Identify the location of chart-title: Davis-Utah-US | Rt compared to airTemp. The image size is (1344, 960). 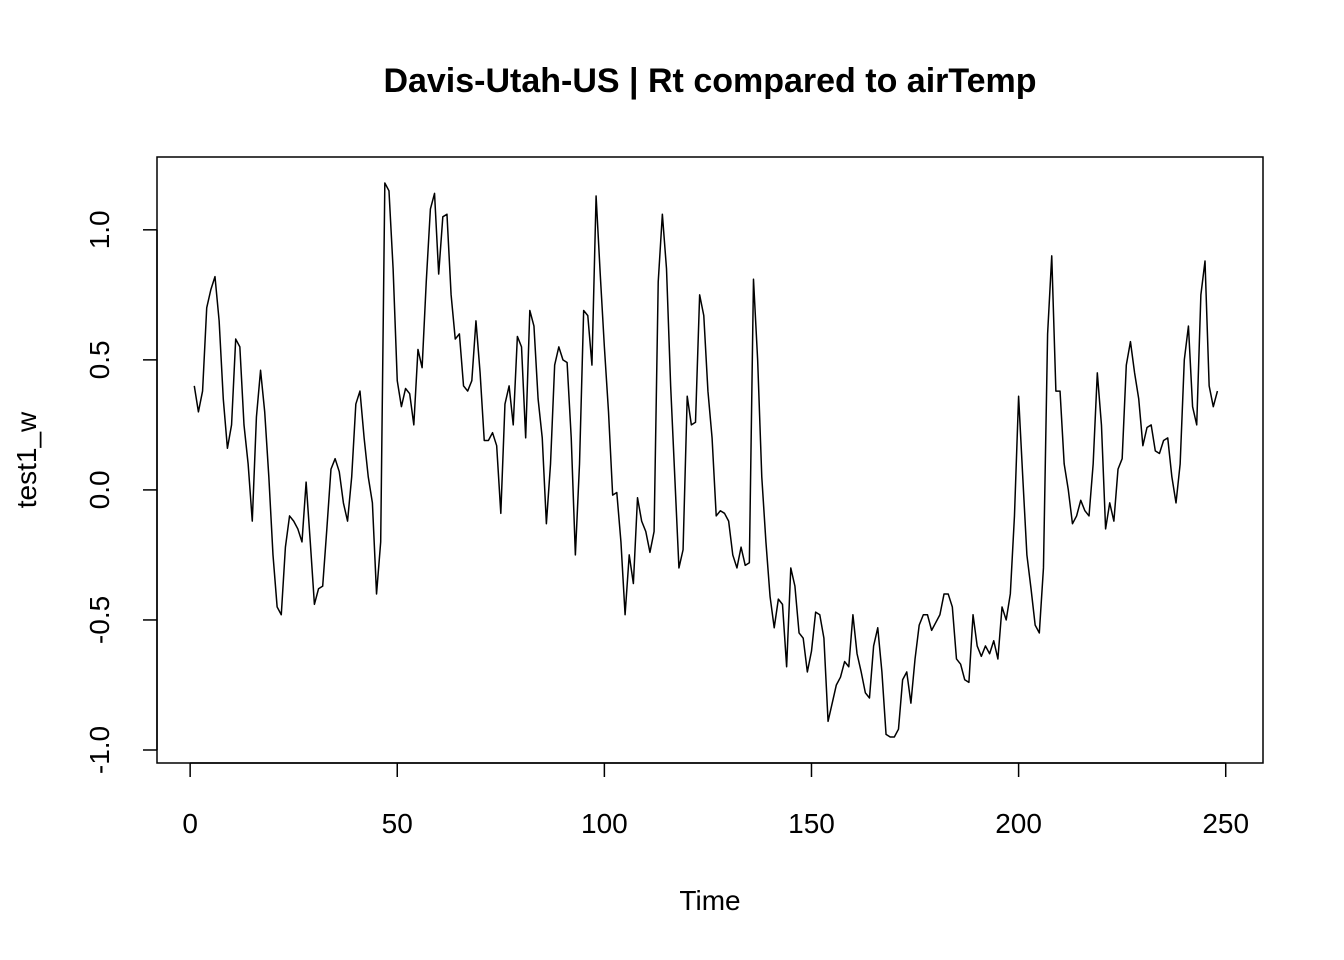
(709, 81).